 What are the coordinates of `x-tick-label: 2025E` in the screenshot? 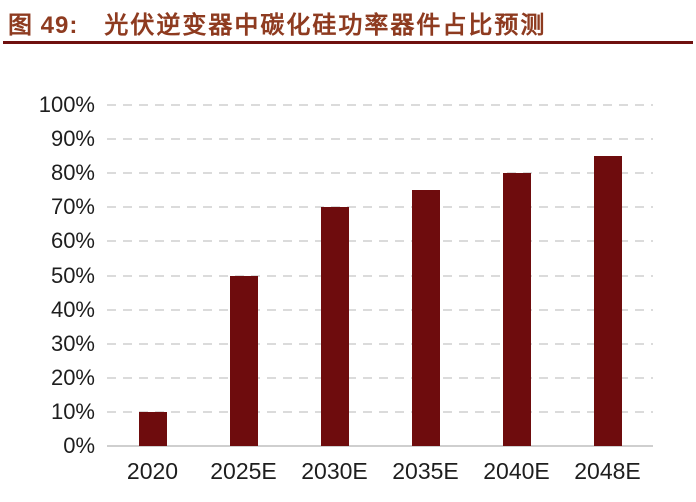 It's located at (243, 471).